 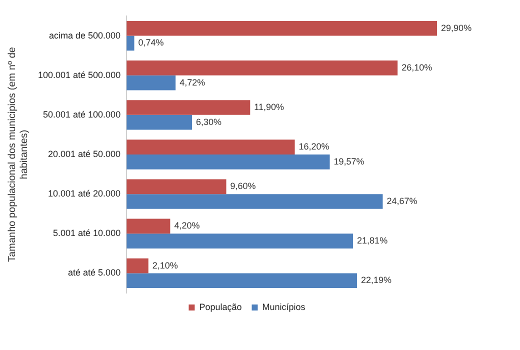 What do you see at coordinates (193, 82) in the screenshot?
I see `data-label: 4,72%` at bounding box center [193, 82].